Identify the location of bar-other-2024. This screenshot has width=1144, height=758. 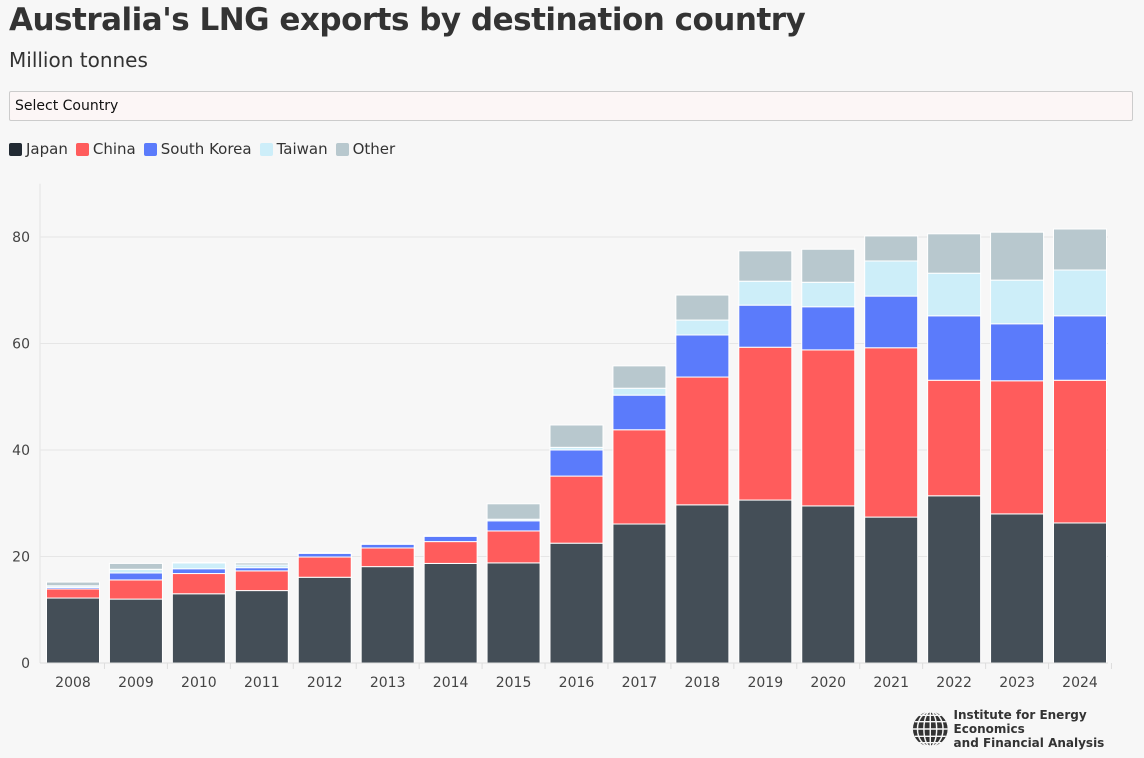
(1080, 249).